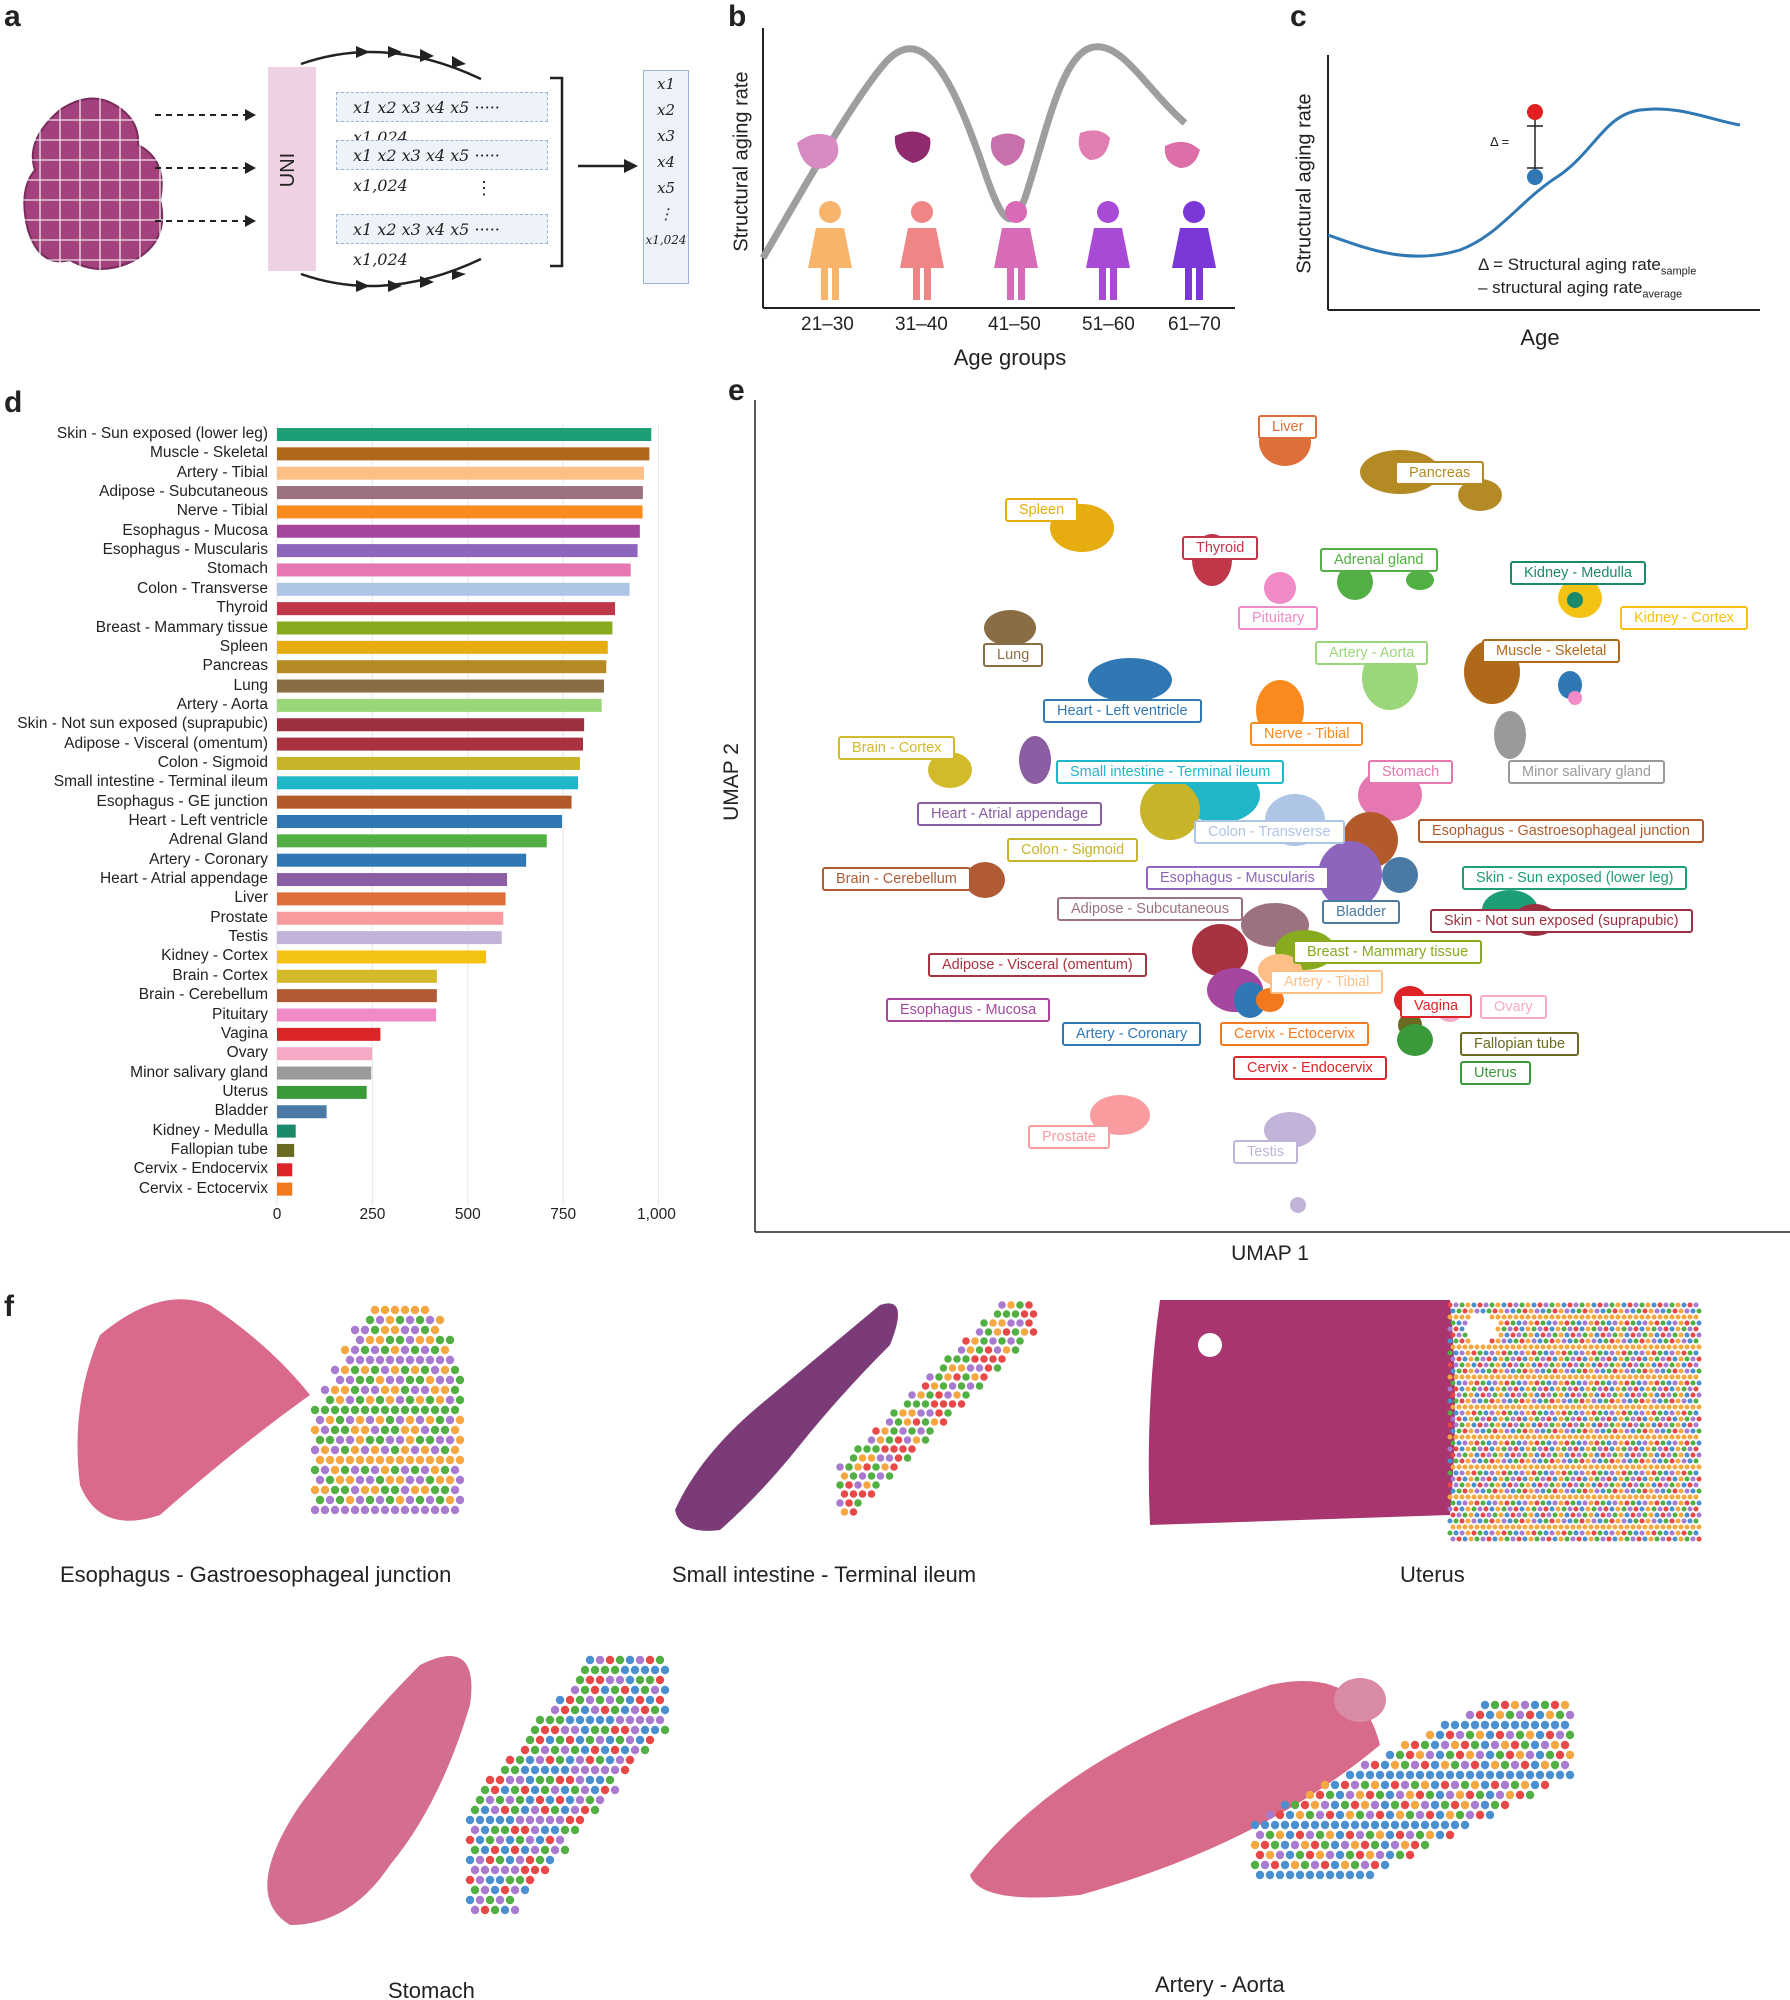  What do you see at coordinates (424, 802) in the screenshot?
I see `bar` at bounding box center [424, 802].